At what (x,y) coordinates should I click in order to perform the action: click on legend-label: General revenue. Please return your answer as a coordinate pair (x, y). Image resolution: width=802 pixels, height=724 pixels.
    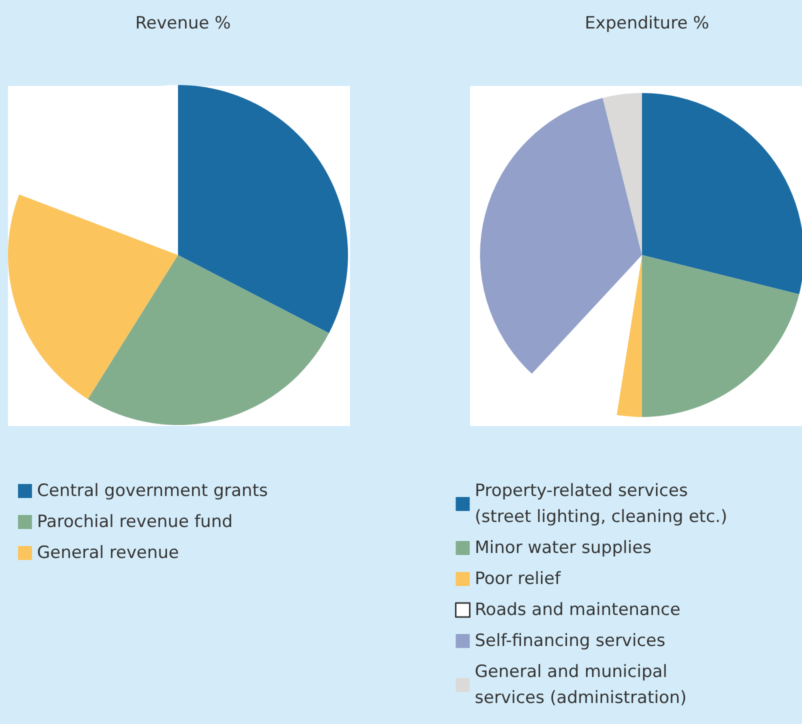
    Looking at the image, I should click on (108, 553).